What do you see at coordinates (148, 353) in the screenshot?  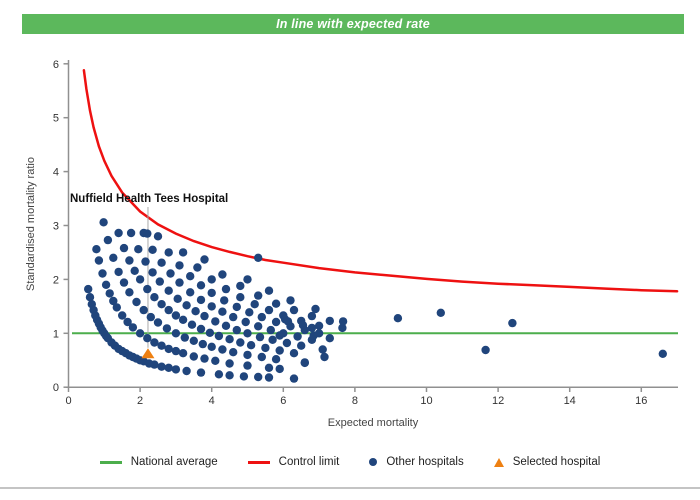 I see `selected-hospital-marker` at bounding box center [148, 353].